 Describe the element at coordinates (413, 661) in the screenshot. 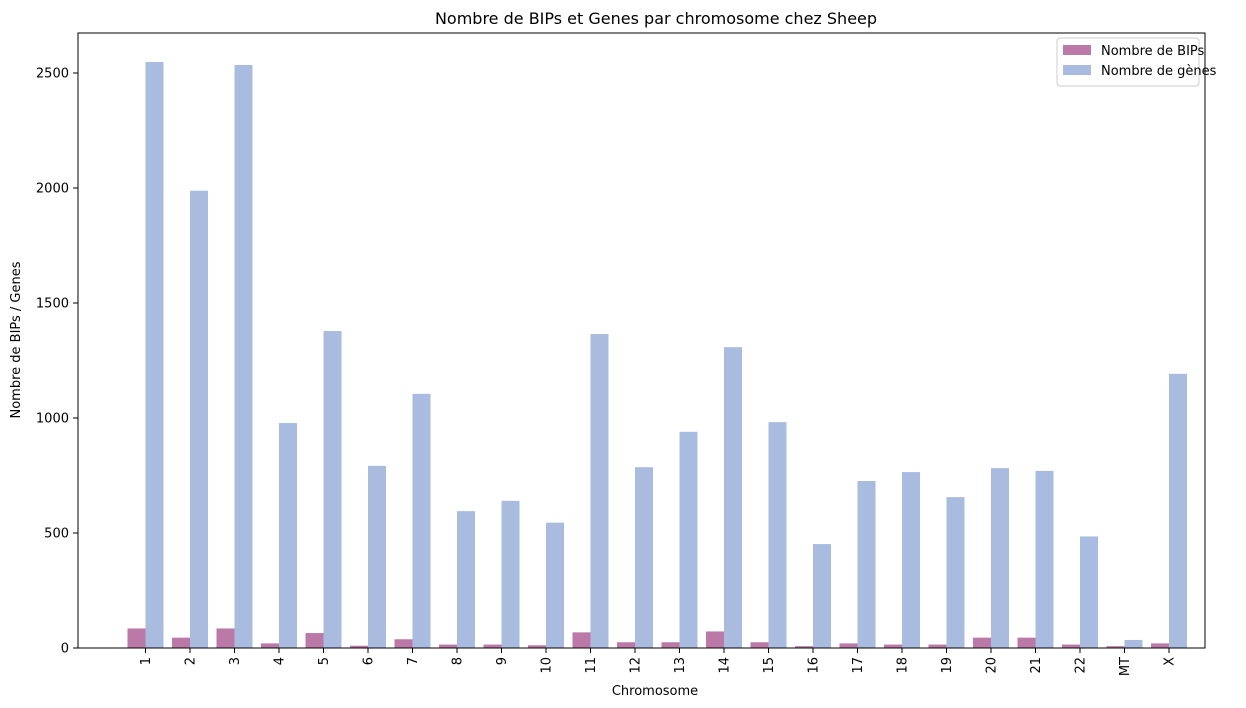

I see `x-tick-label: 7` at that location.